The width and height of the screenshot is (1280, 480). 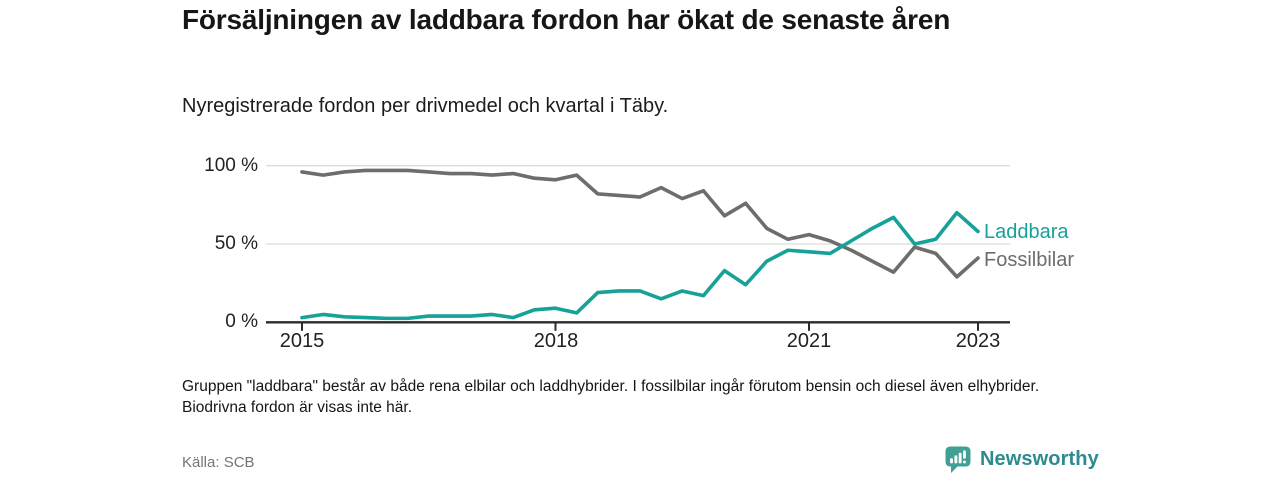 I want to click on newsworthy-logo: Newsworthy, so click(x=1021, y=459).